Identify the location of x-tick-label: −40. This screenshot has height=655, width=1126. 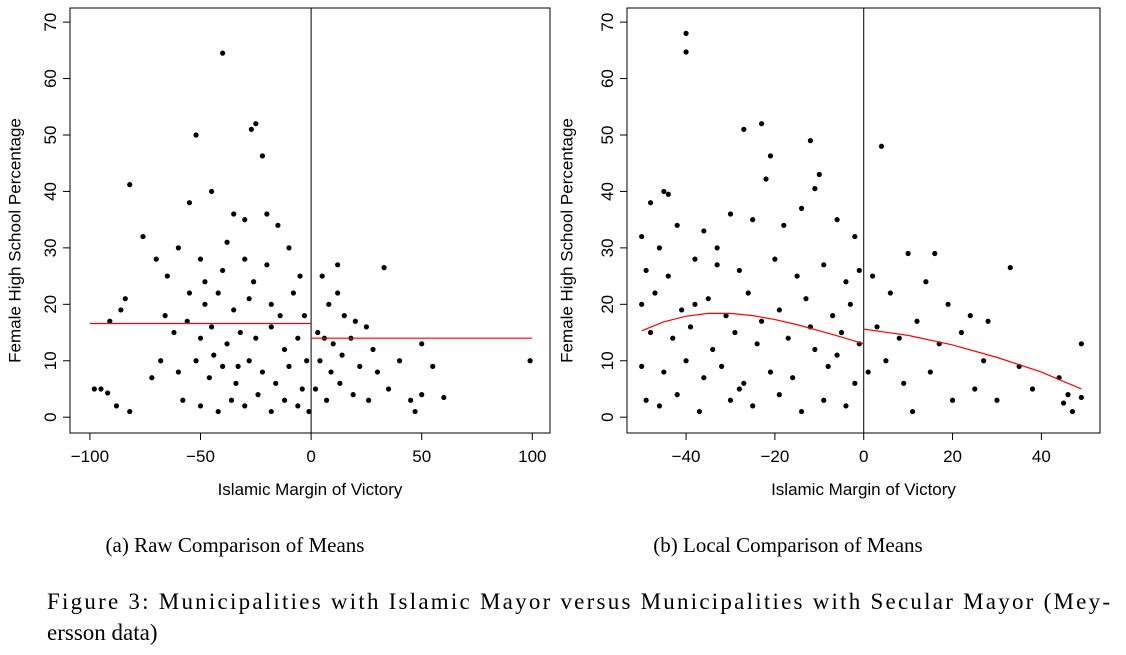
(686, 456).